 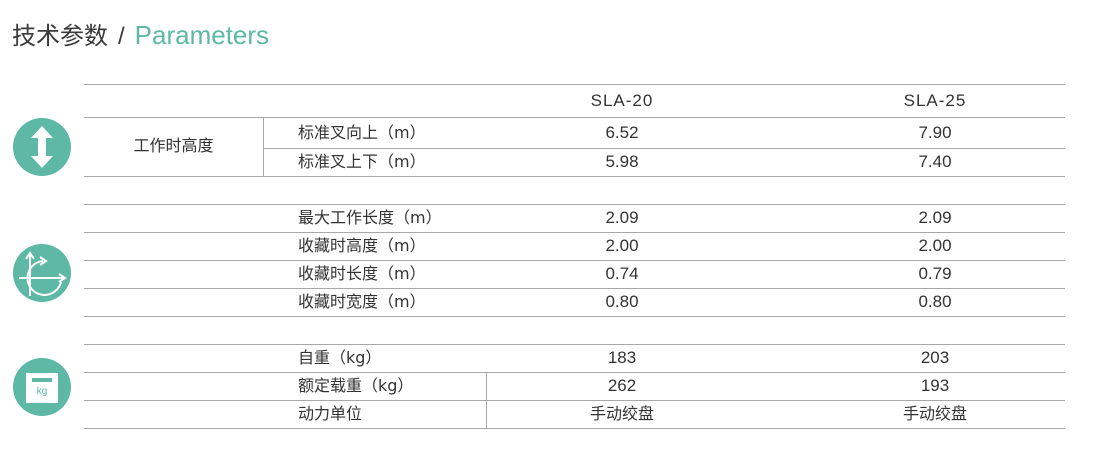 What do you see at coordinates (934, 413) in the screenshot?
I see `value-sla25: 手动绞盘` at bounding box center [934, 413].